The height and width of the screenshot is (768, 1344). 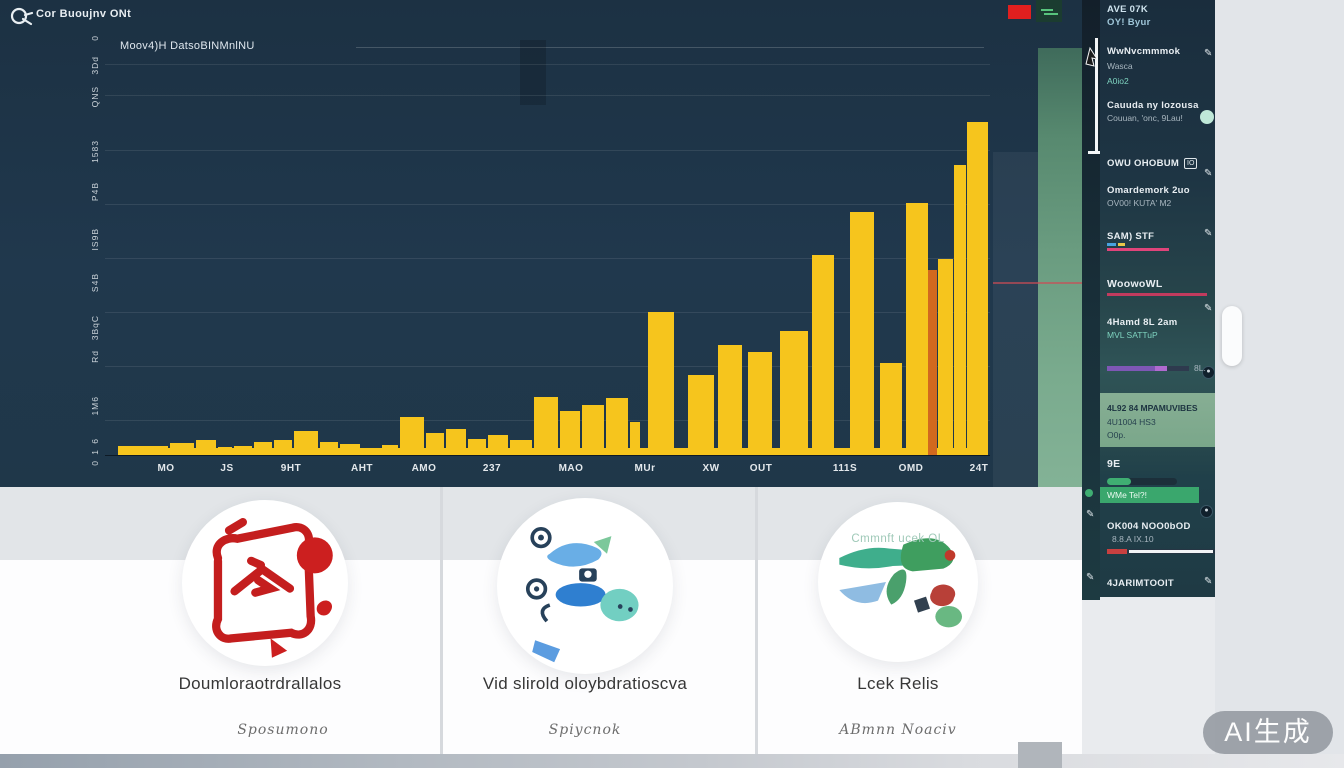 I want to click on legend-green-mark, so click(x=1051, y=14).